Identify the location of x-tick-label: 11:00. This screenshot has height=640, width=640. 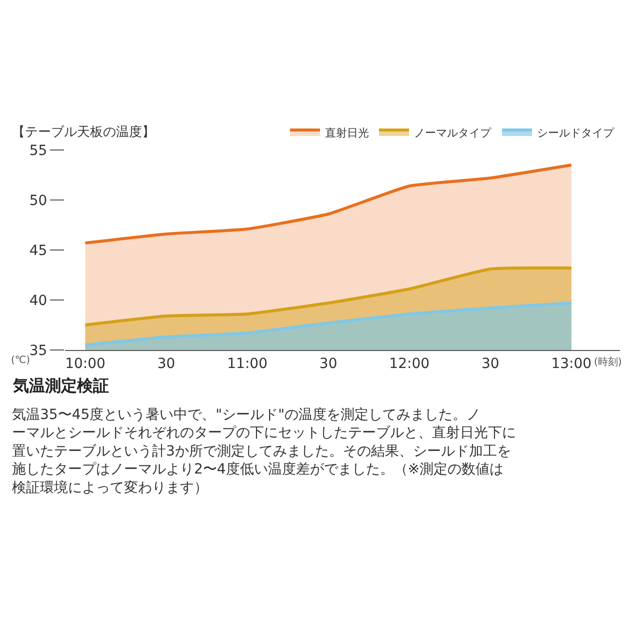
(247, 364).